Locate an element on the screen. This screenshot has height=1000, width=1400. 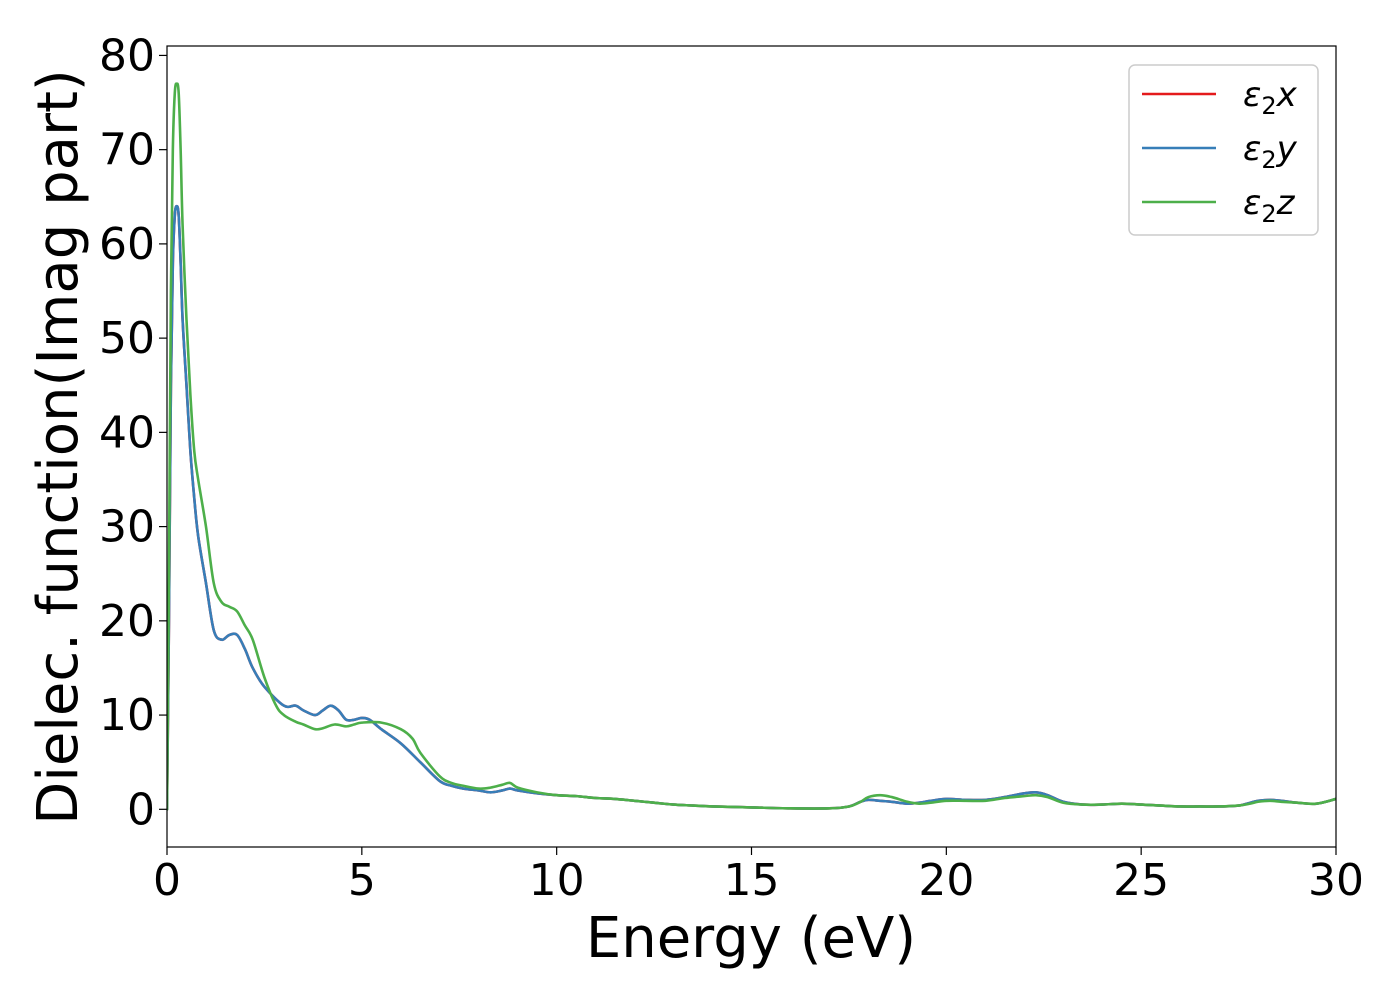
y-tick-label: 10 is located at coordinates (127, 715).